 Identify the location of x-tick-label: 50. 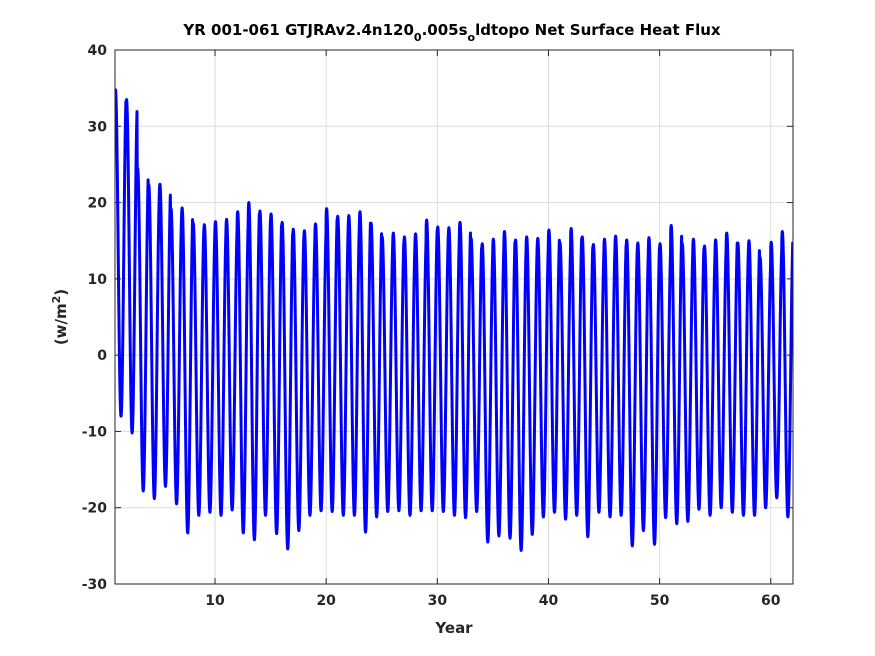
(660, 601).